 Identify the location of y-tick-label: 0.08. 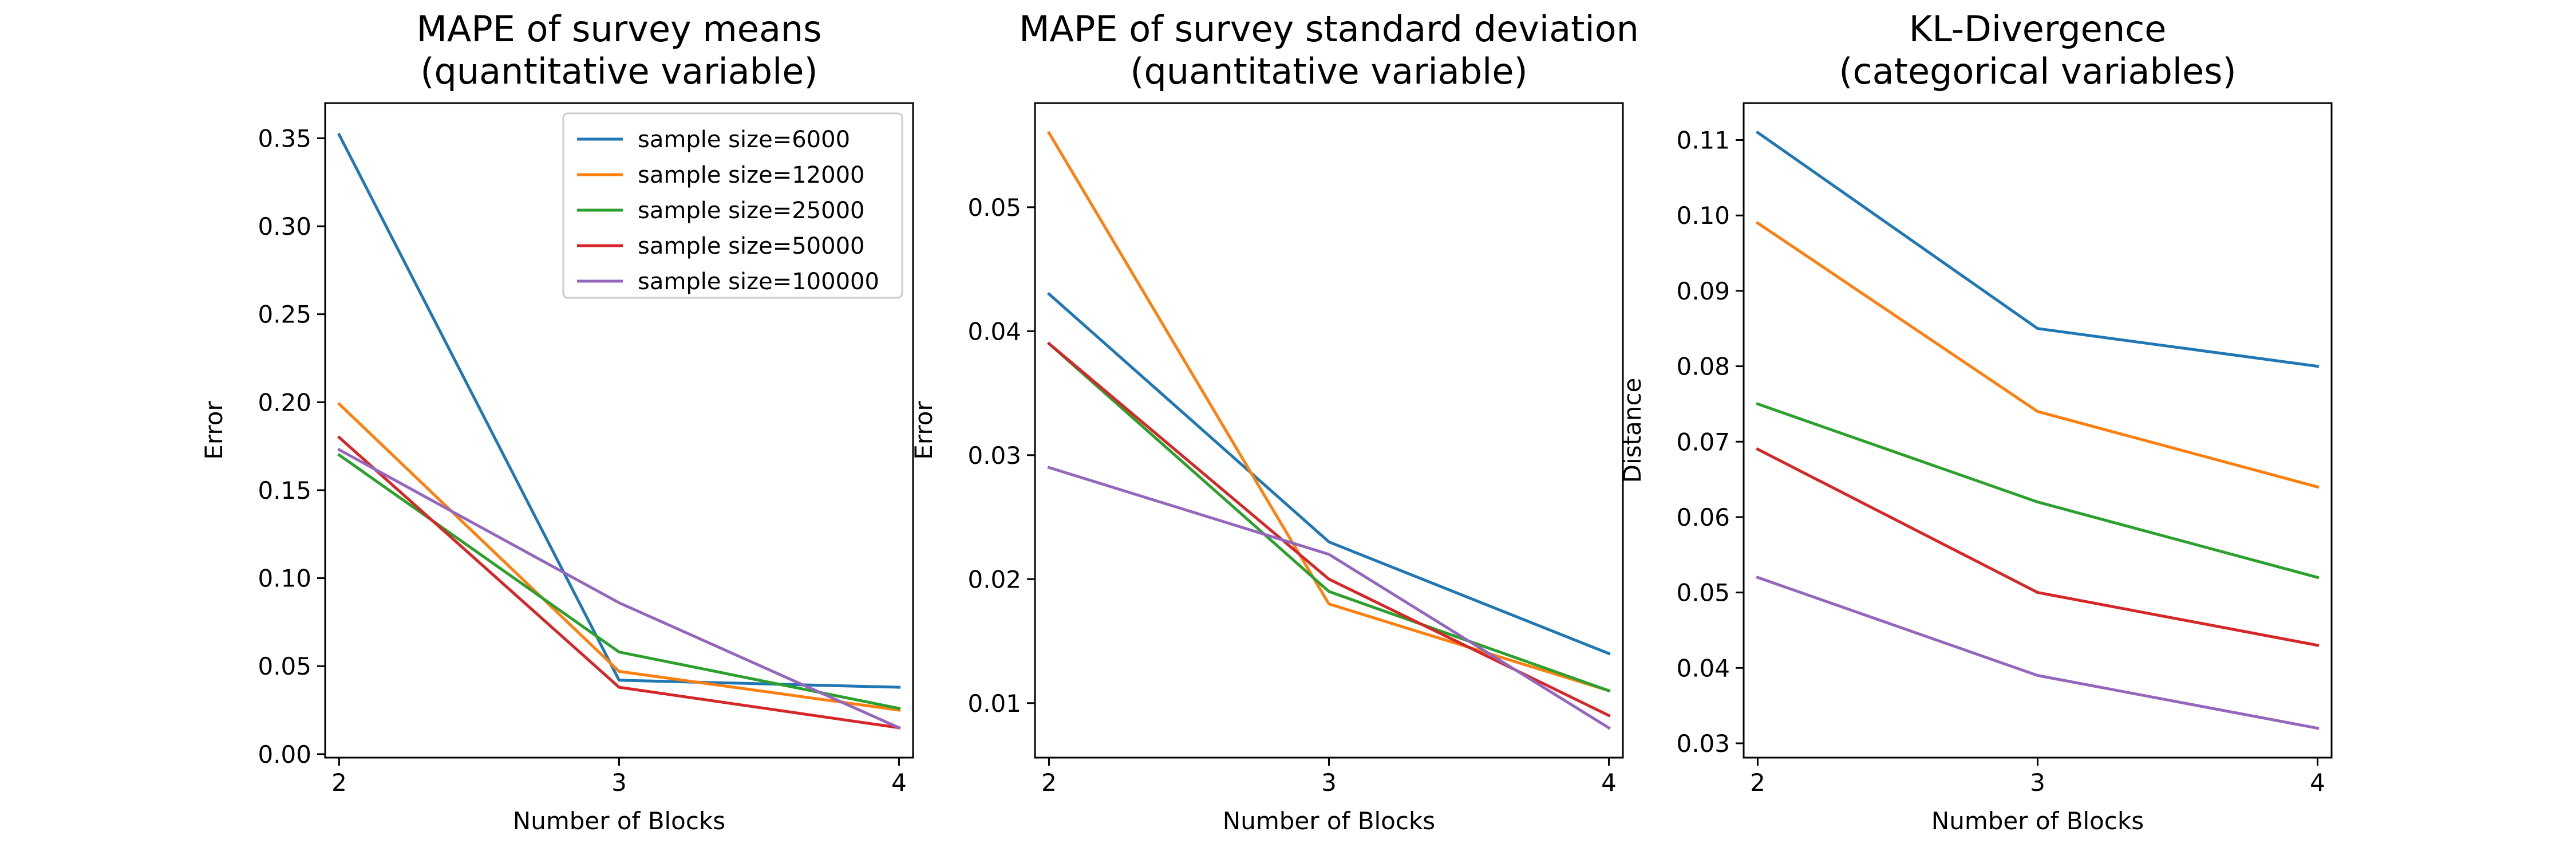
(1703, 367).